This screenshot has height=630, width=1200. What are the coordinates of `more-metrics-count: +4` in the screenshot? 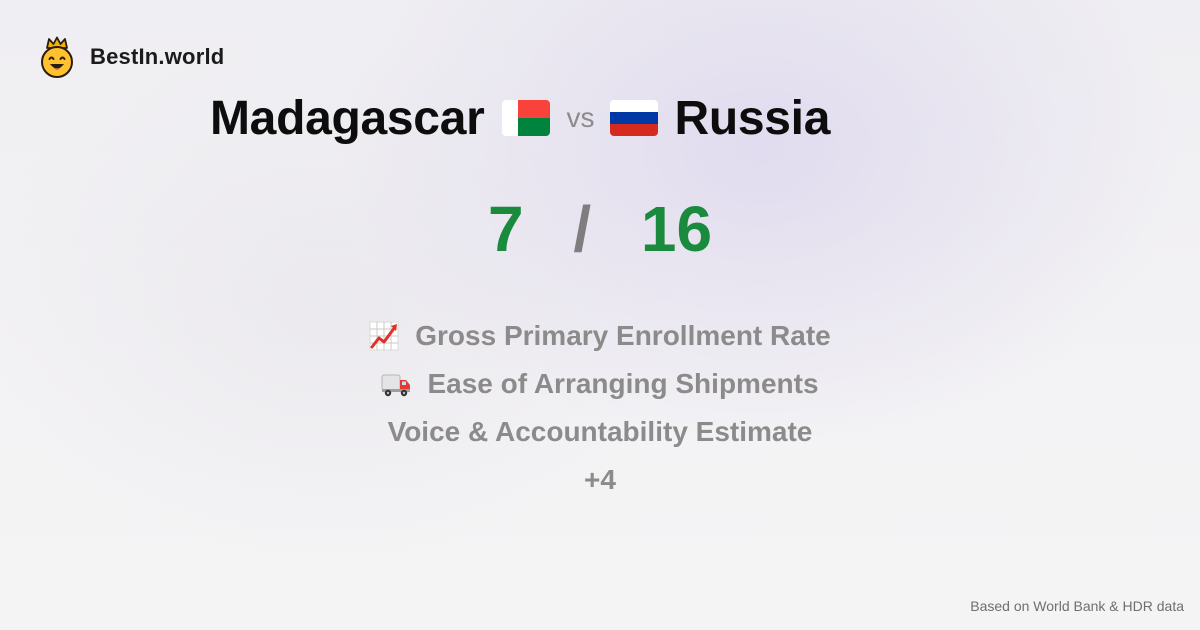 It's located at (600, 480).